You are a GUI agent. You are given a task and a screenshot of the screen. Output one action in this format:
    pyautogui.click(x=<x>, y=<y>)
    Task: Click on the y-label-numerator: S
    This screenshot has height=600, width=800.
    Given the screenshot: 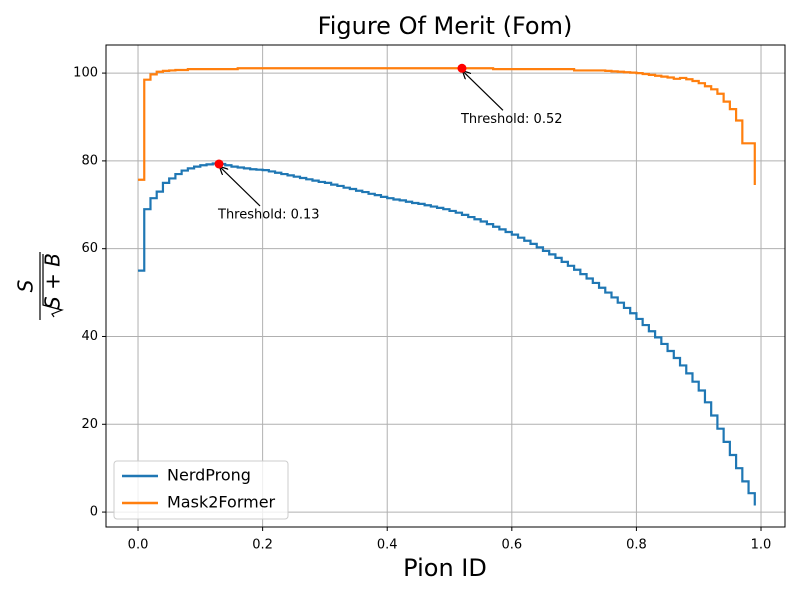 What is the action you would take?
    pyautogui.click(x=26, y=285)
    